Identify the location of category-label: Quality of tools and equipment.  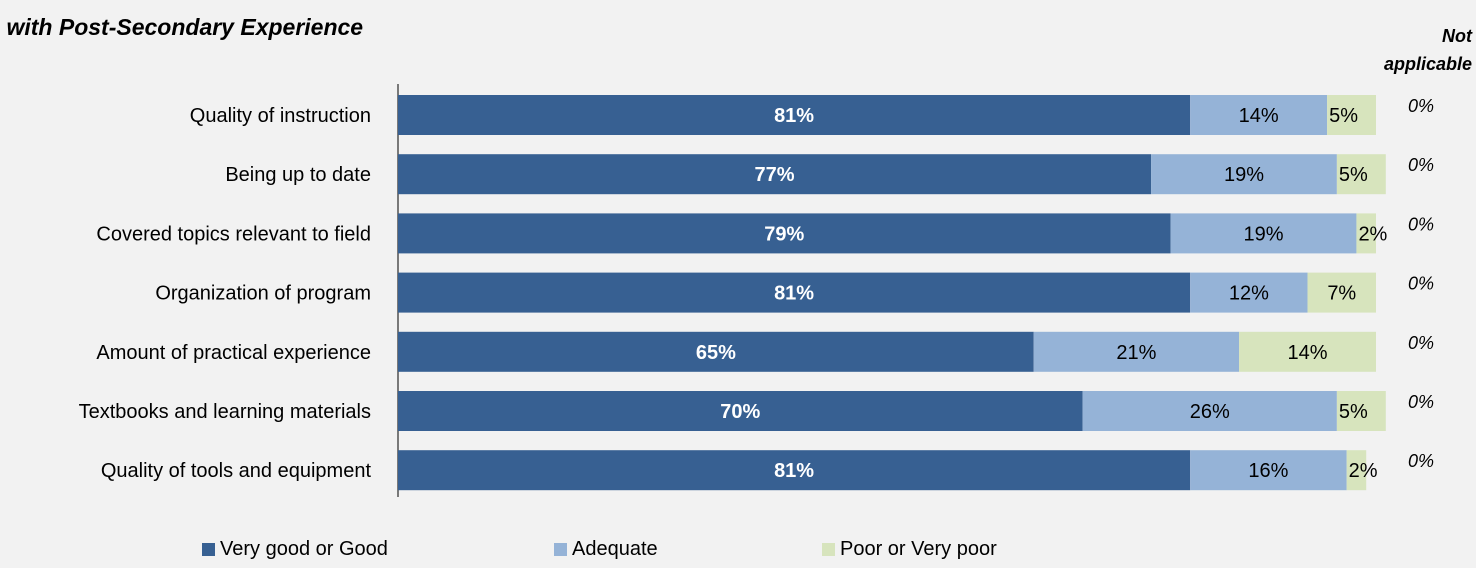
(236, 471).